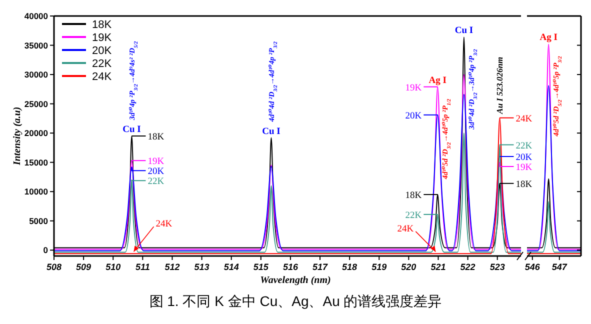 Image resolution: width=591 pixels, height=324 pixels. Describe the element at coordinates (290, 267) in the screenshot. I see `x-tick-label: 516` at that location.